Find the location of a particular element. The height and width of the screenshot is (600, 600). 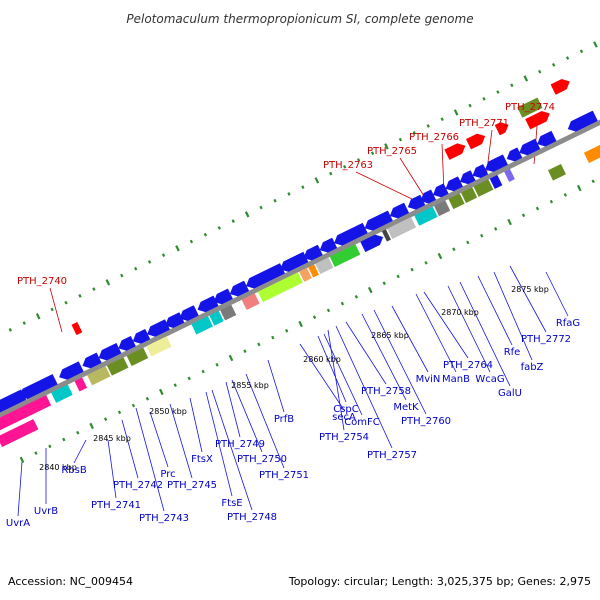

scale-label: 2855 kbp is located at coordinates (250, 385).